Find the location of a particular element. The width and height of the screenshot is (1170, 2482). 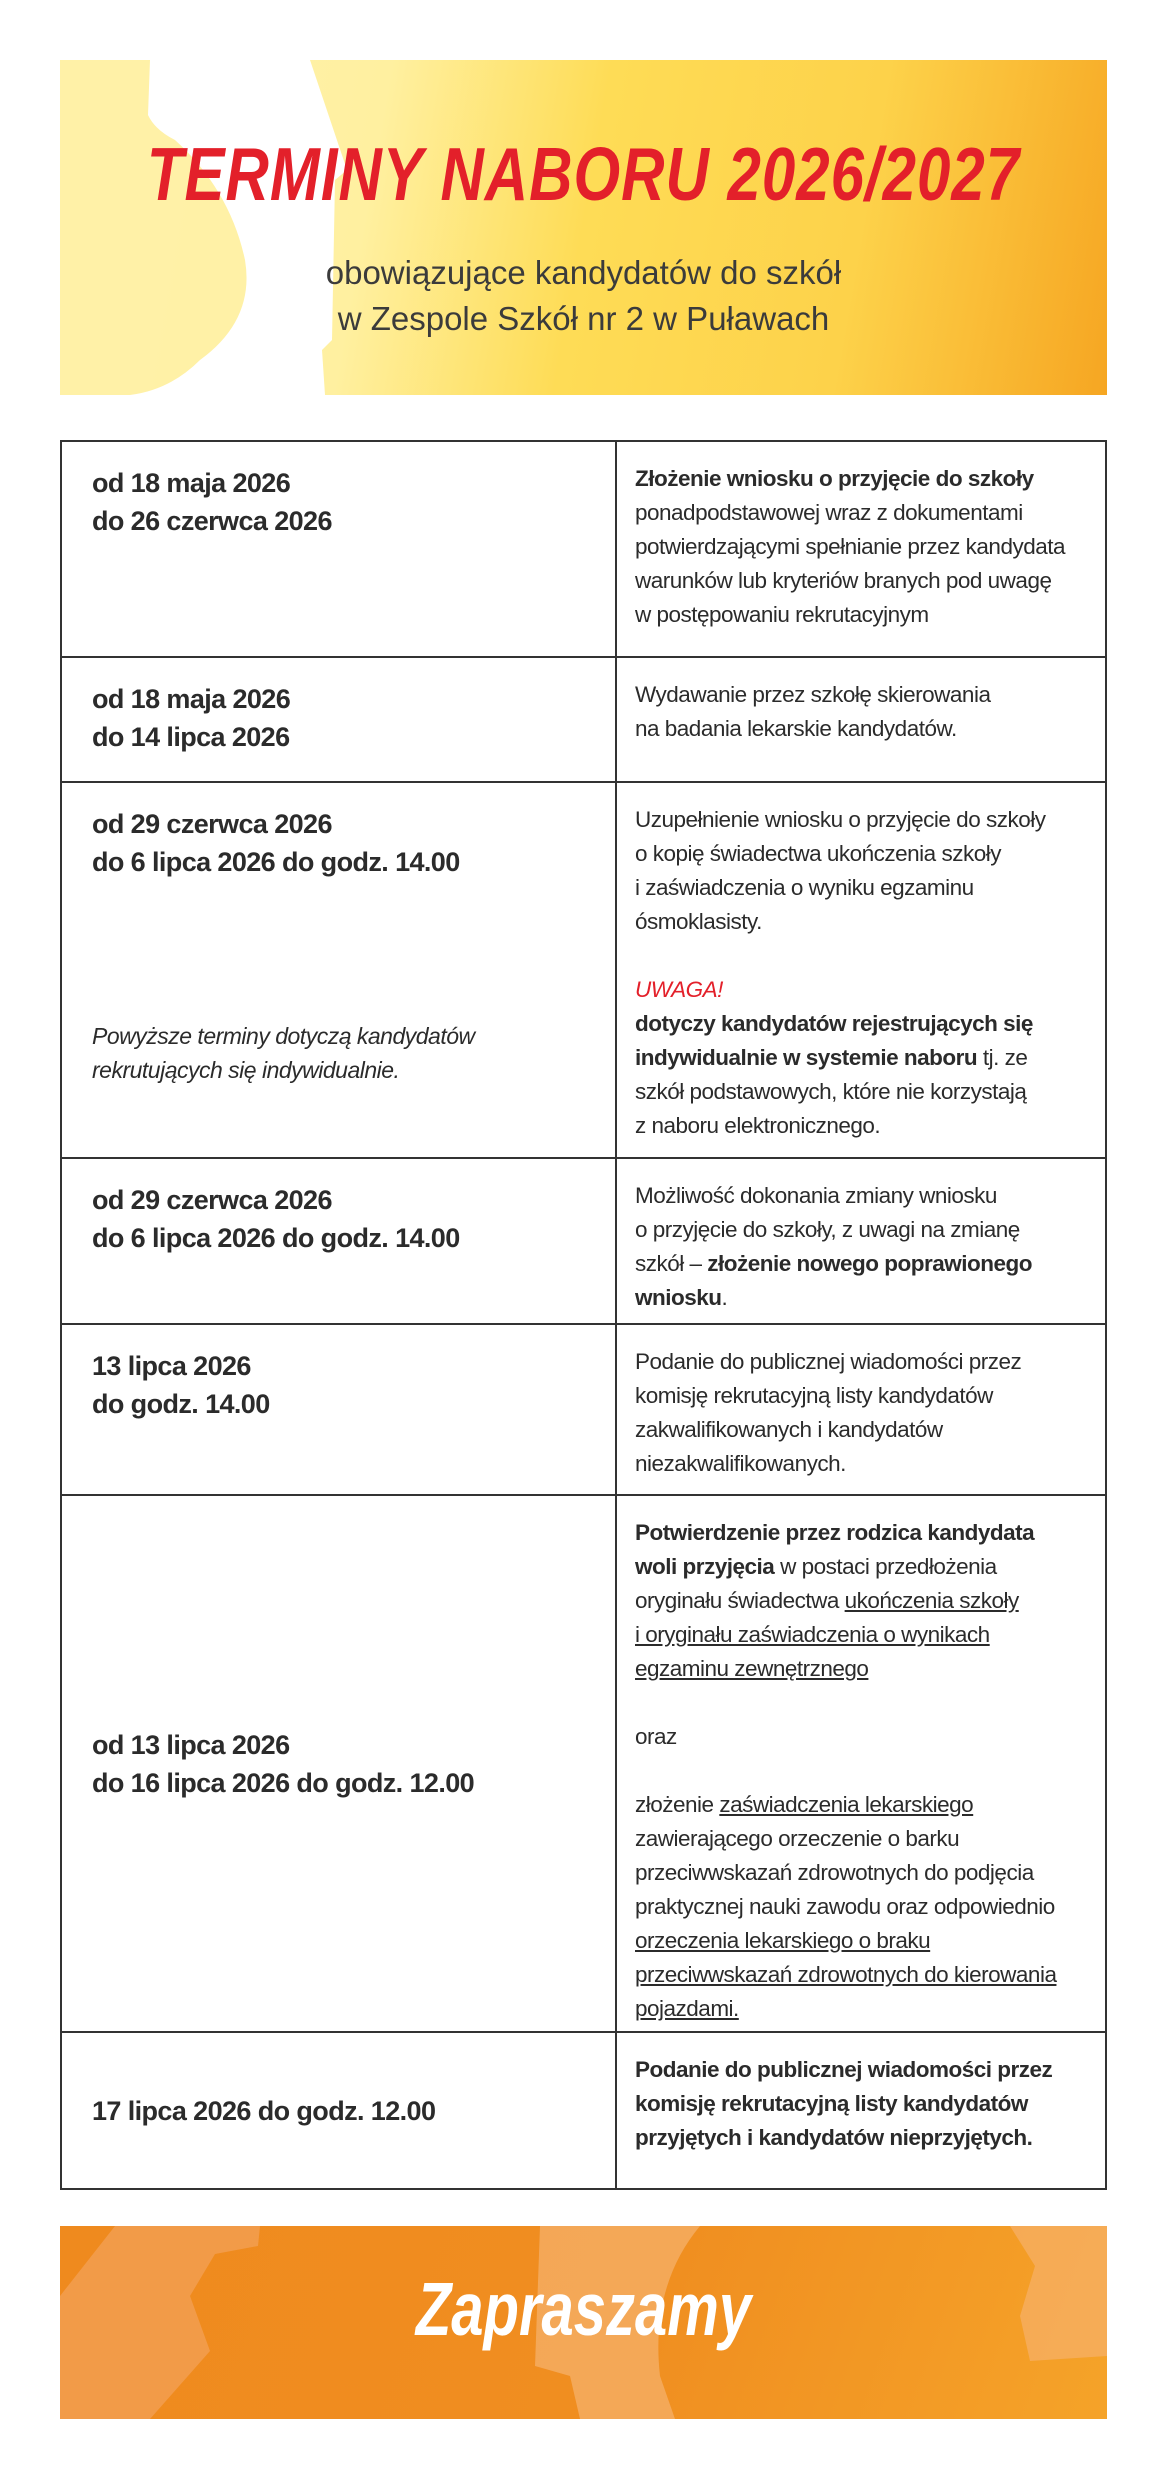

date-range: od 18 maja 2026 do 26 czerwca 2026 is located at coordinates (212, 502).